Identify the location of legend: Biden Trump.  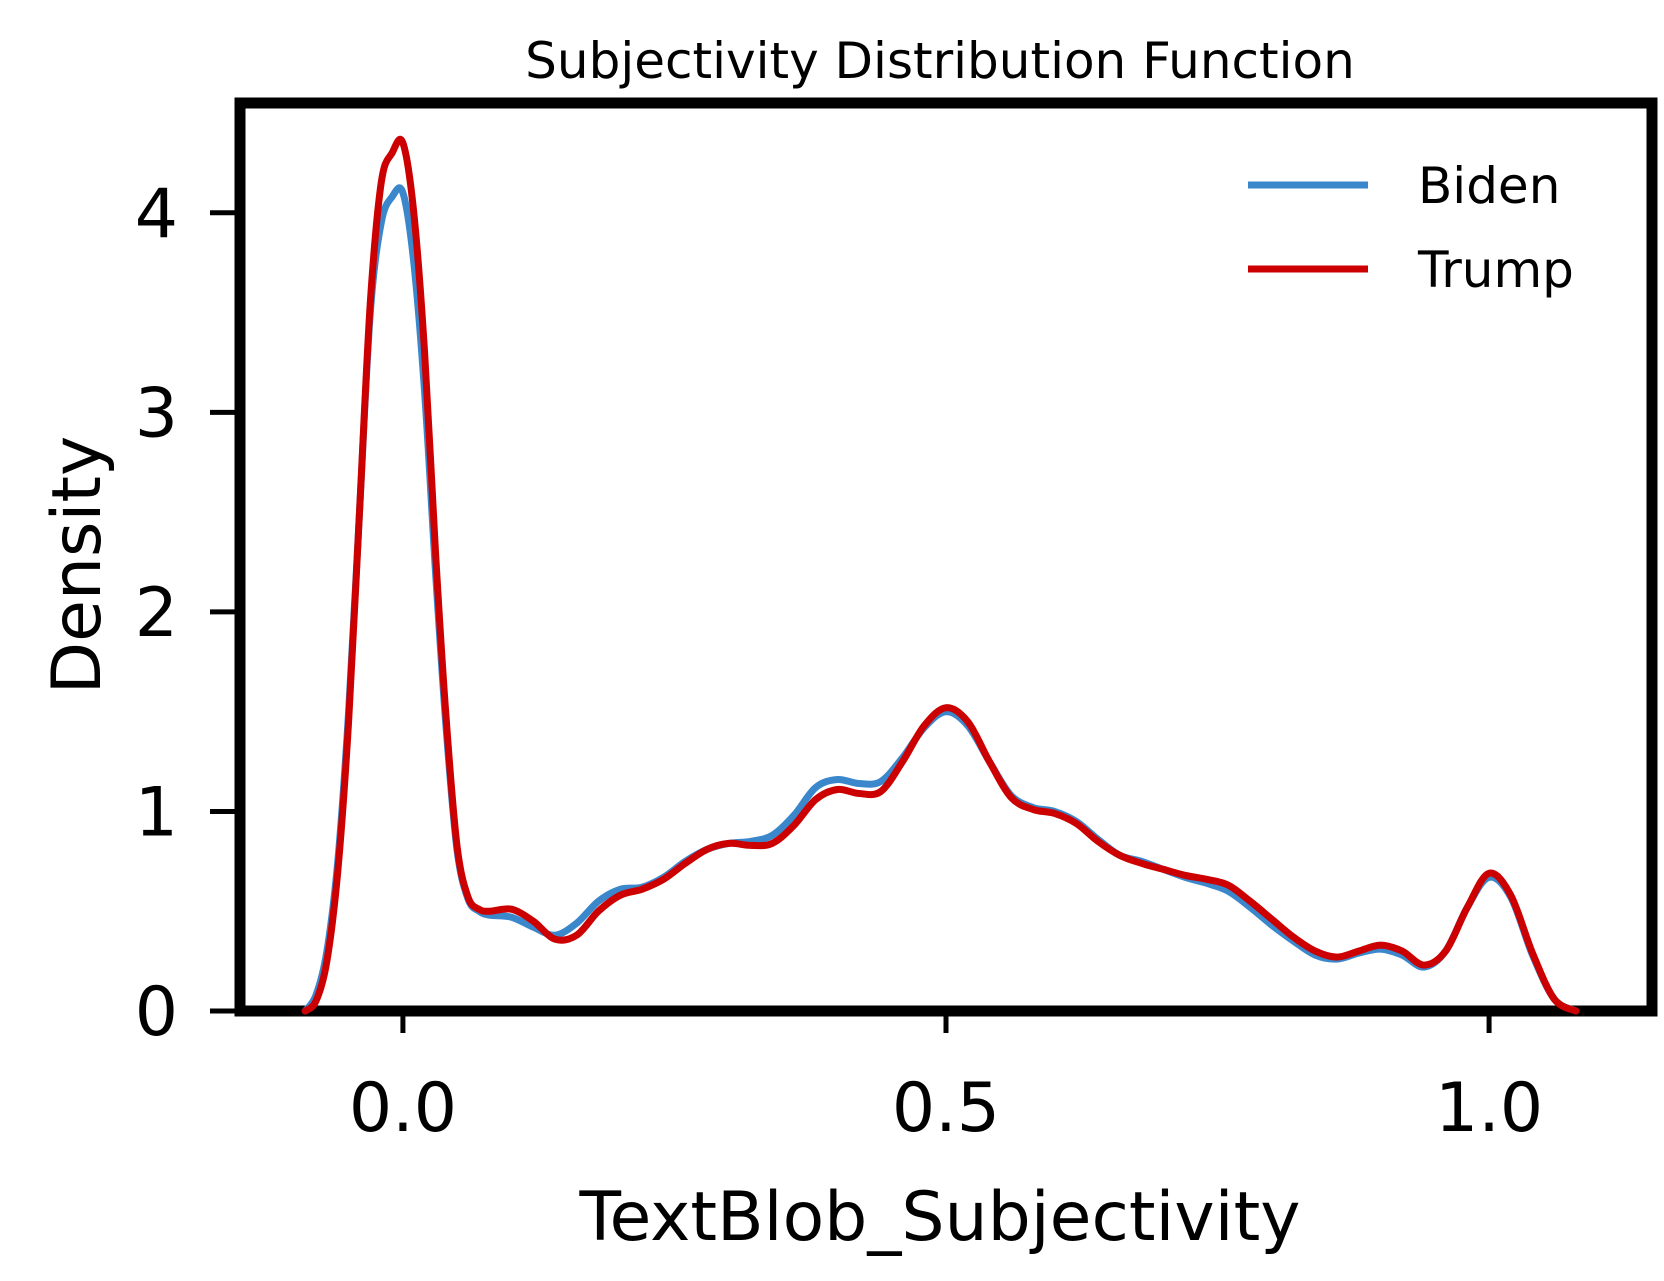
(1411, 228).